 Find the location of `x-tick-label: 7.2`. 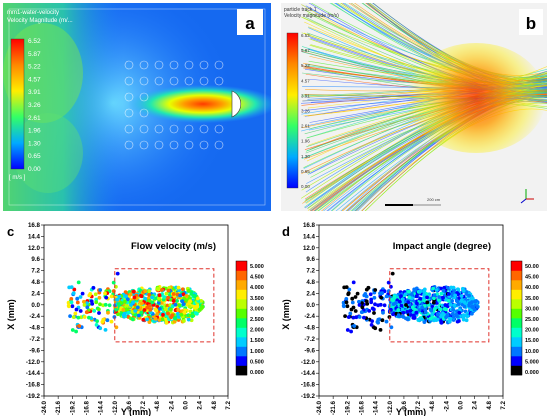

x-tick-label: 7.2 is located at coordinates (503, 404).